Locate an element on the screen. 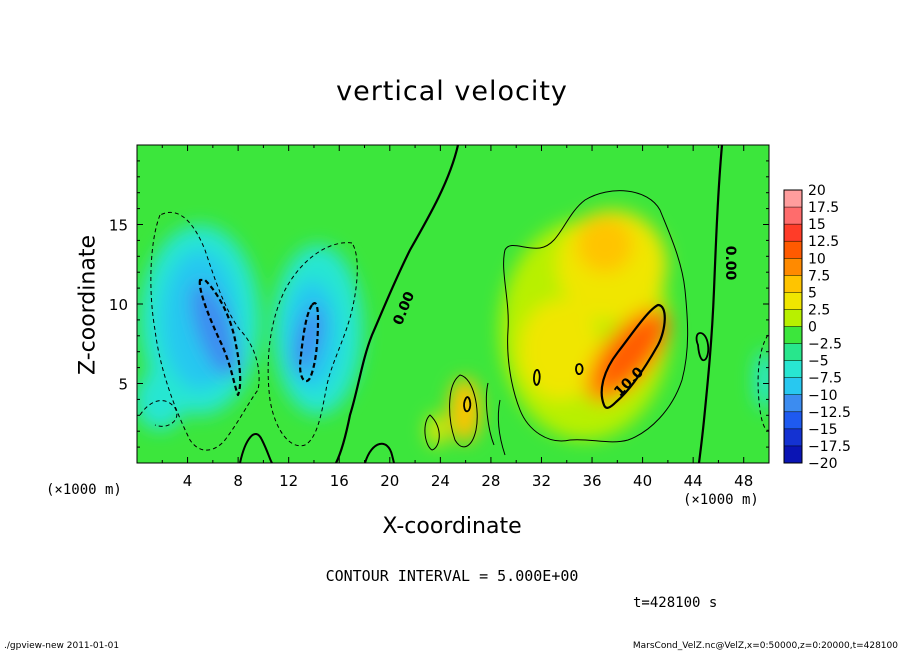 The height and width of the screenshot is (654, 904). contour-label: 0.00 is located at coordinates (730, 263).